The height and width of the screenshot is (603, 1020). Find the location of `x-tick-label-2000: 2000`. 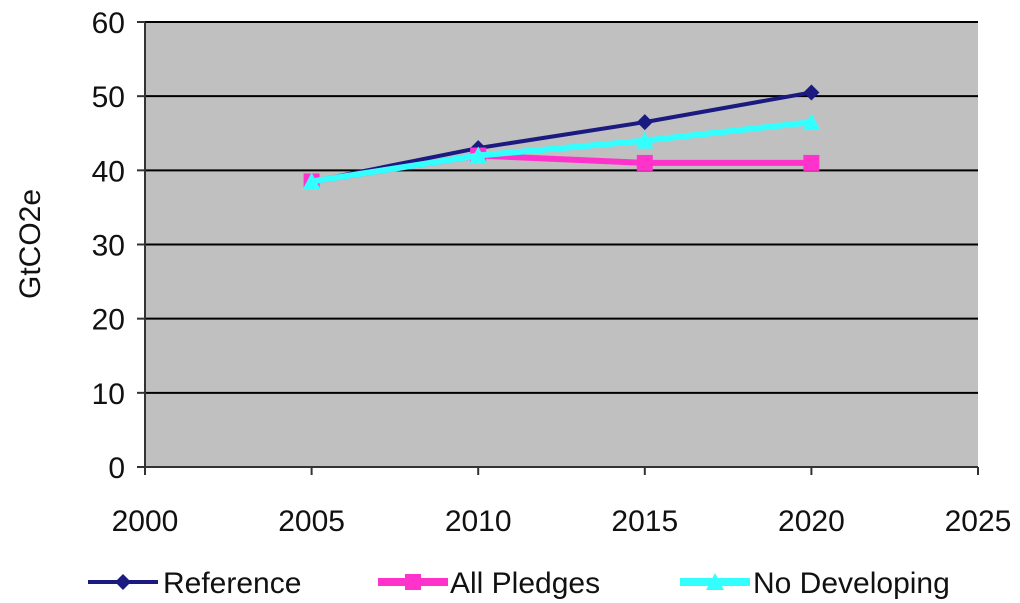

x-tick-label-2000: 2000 is located at coordinates (145, 521).